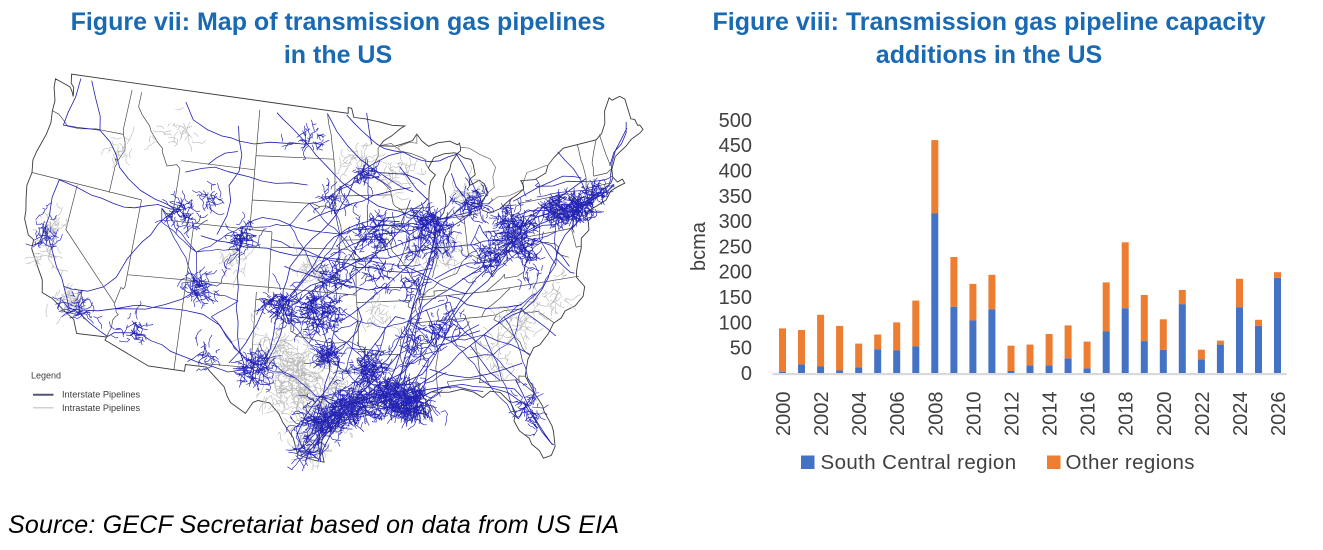  I want to click on svg-text: 400, so click(735, 171).